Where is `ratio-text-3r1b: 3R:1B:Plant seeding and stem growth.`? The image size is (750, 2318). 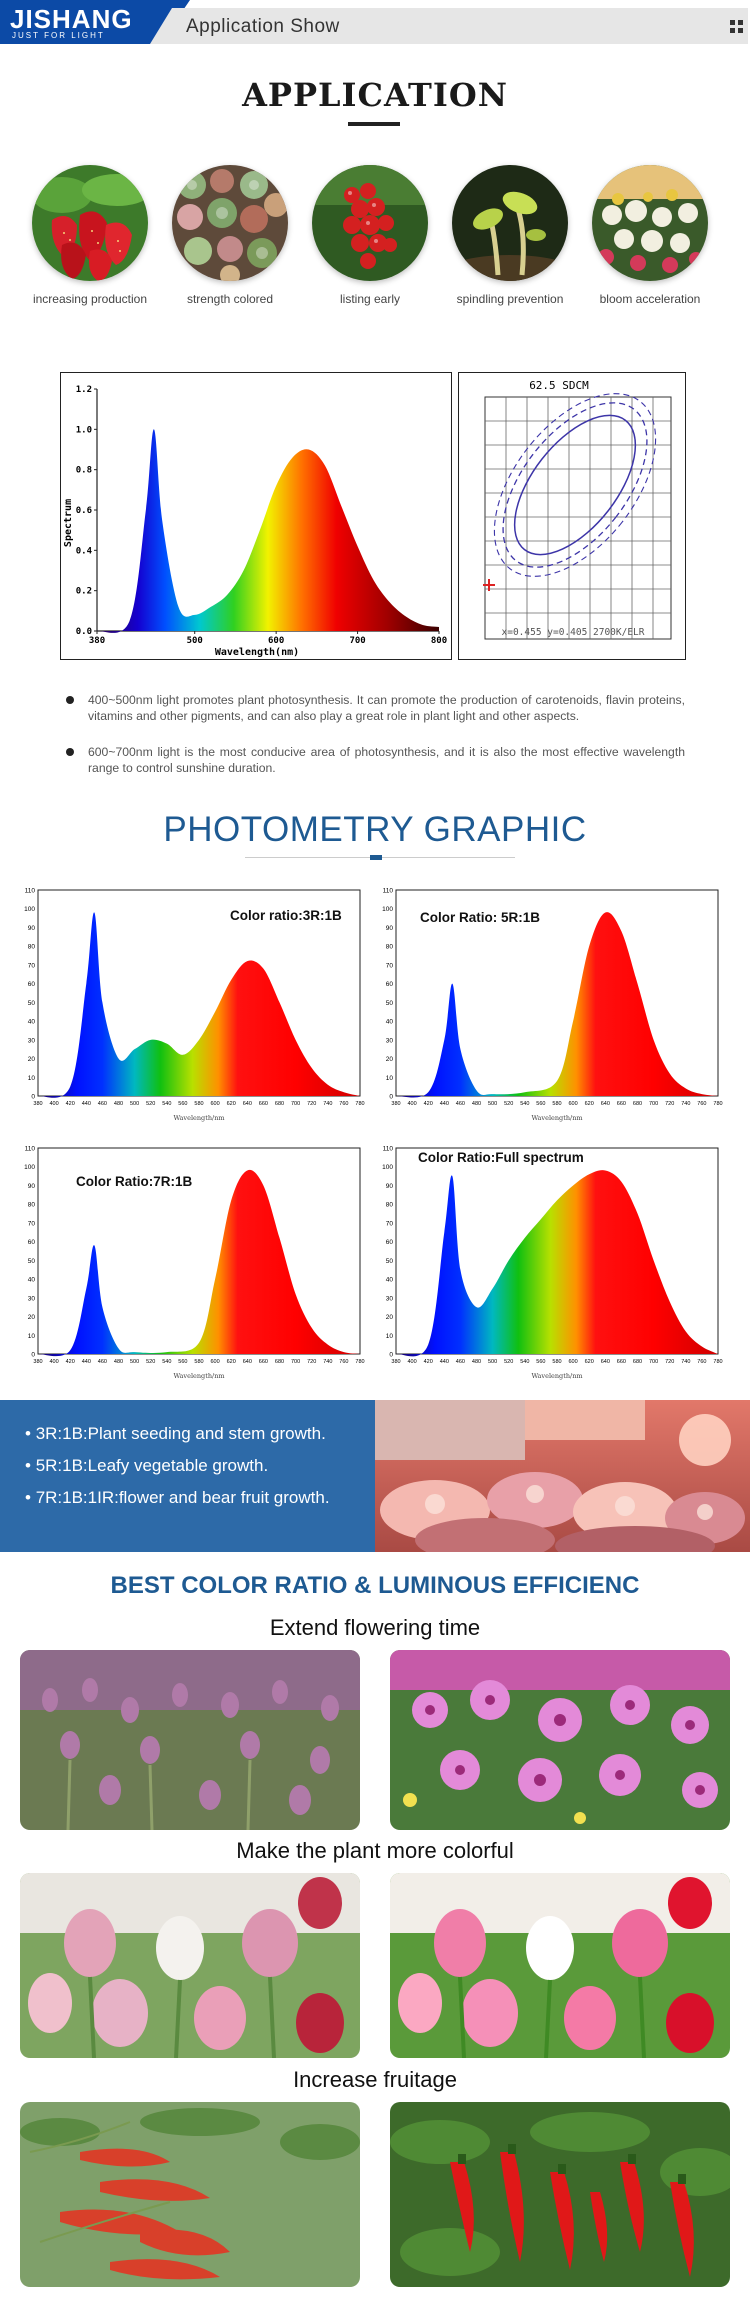
ratio-text-3r1b: 3R:1B:Plant seeding and stem growth. is located at coordinates (180, 1433).